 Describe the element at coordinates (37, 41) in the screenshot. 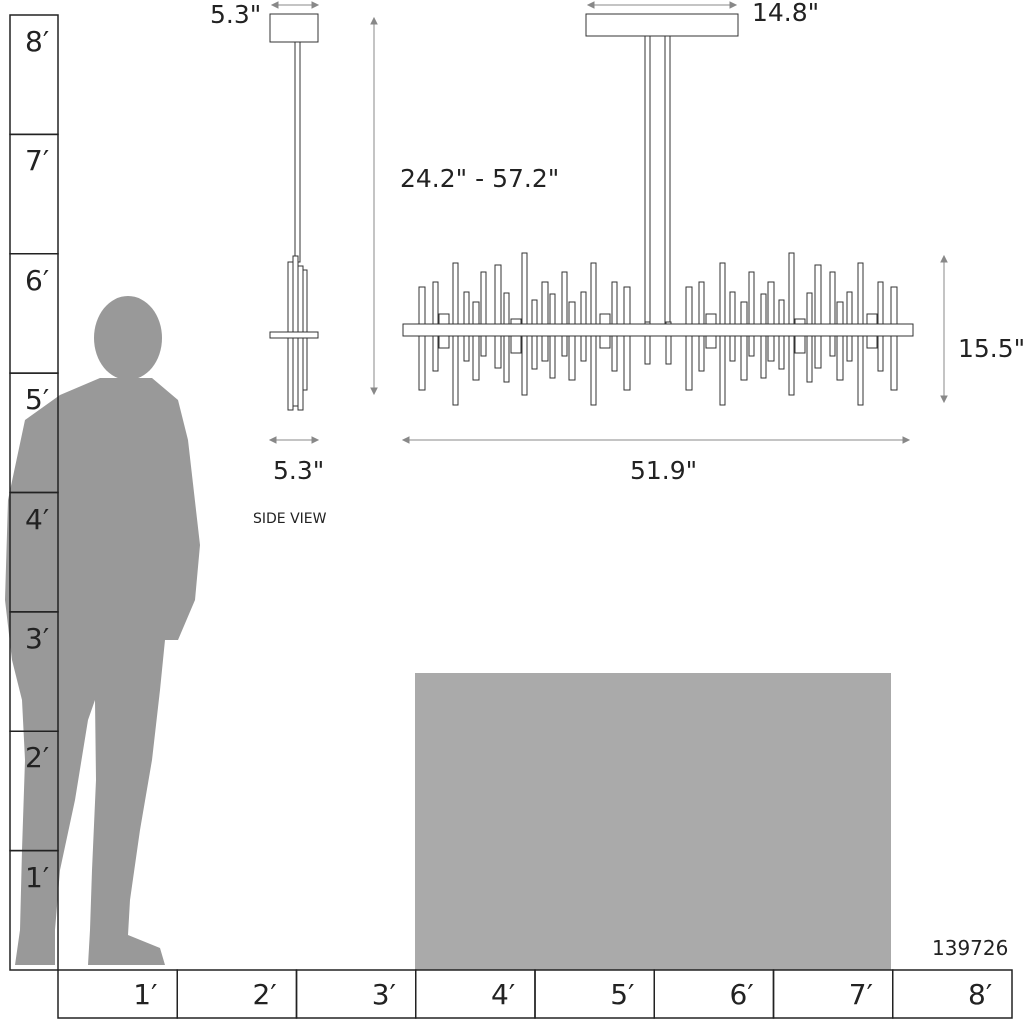

I see `vertical-ruler-label: 8′` at that location.